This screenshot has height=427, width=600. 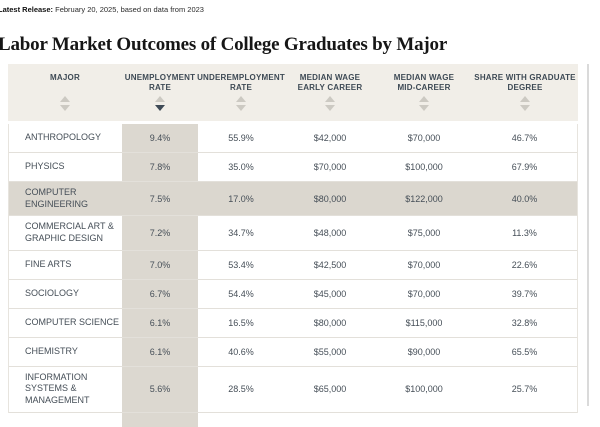 I want to click on cell-major: FINE ARTS, so click(x=48, y=263).